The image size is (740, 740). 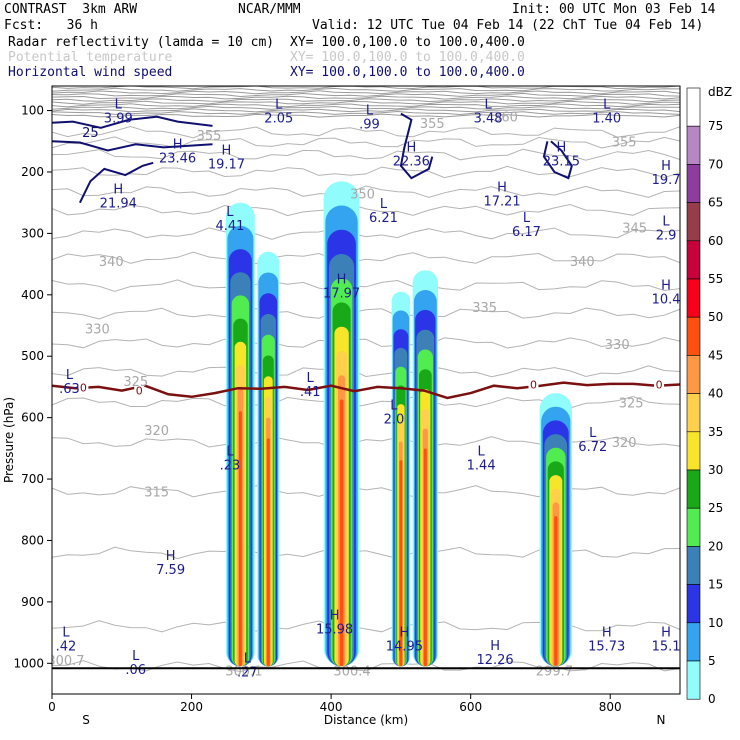 What do you see at coordinates (394, 419) in the screenshot?
I see `wind-extremum-value: 2.0` at bounding box center [394, 419].